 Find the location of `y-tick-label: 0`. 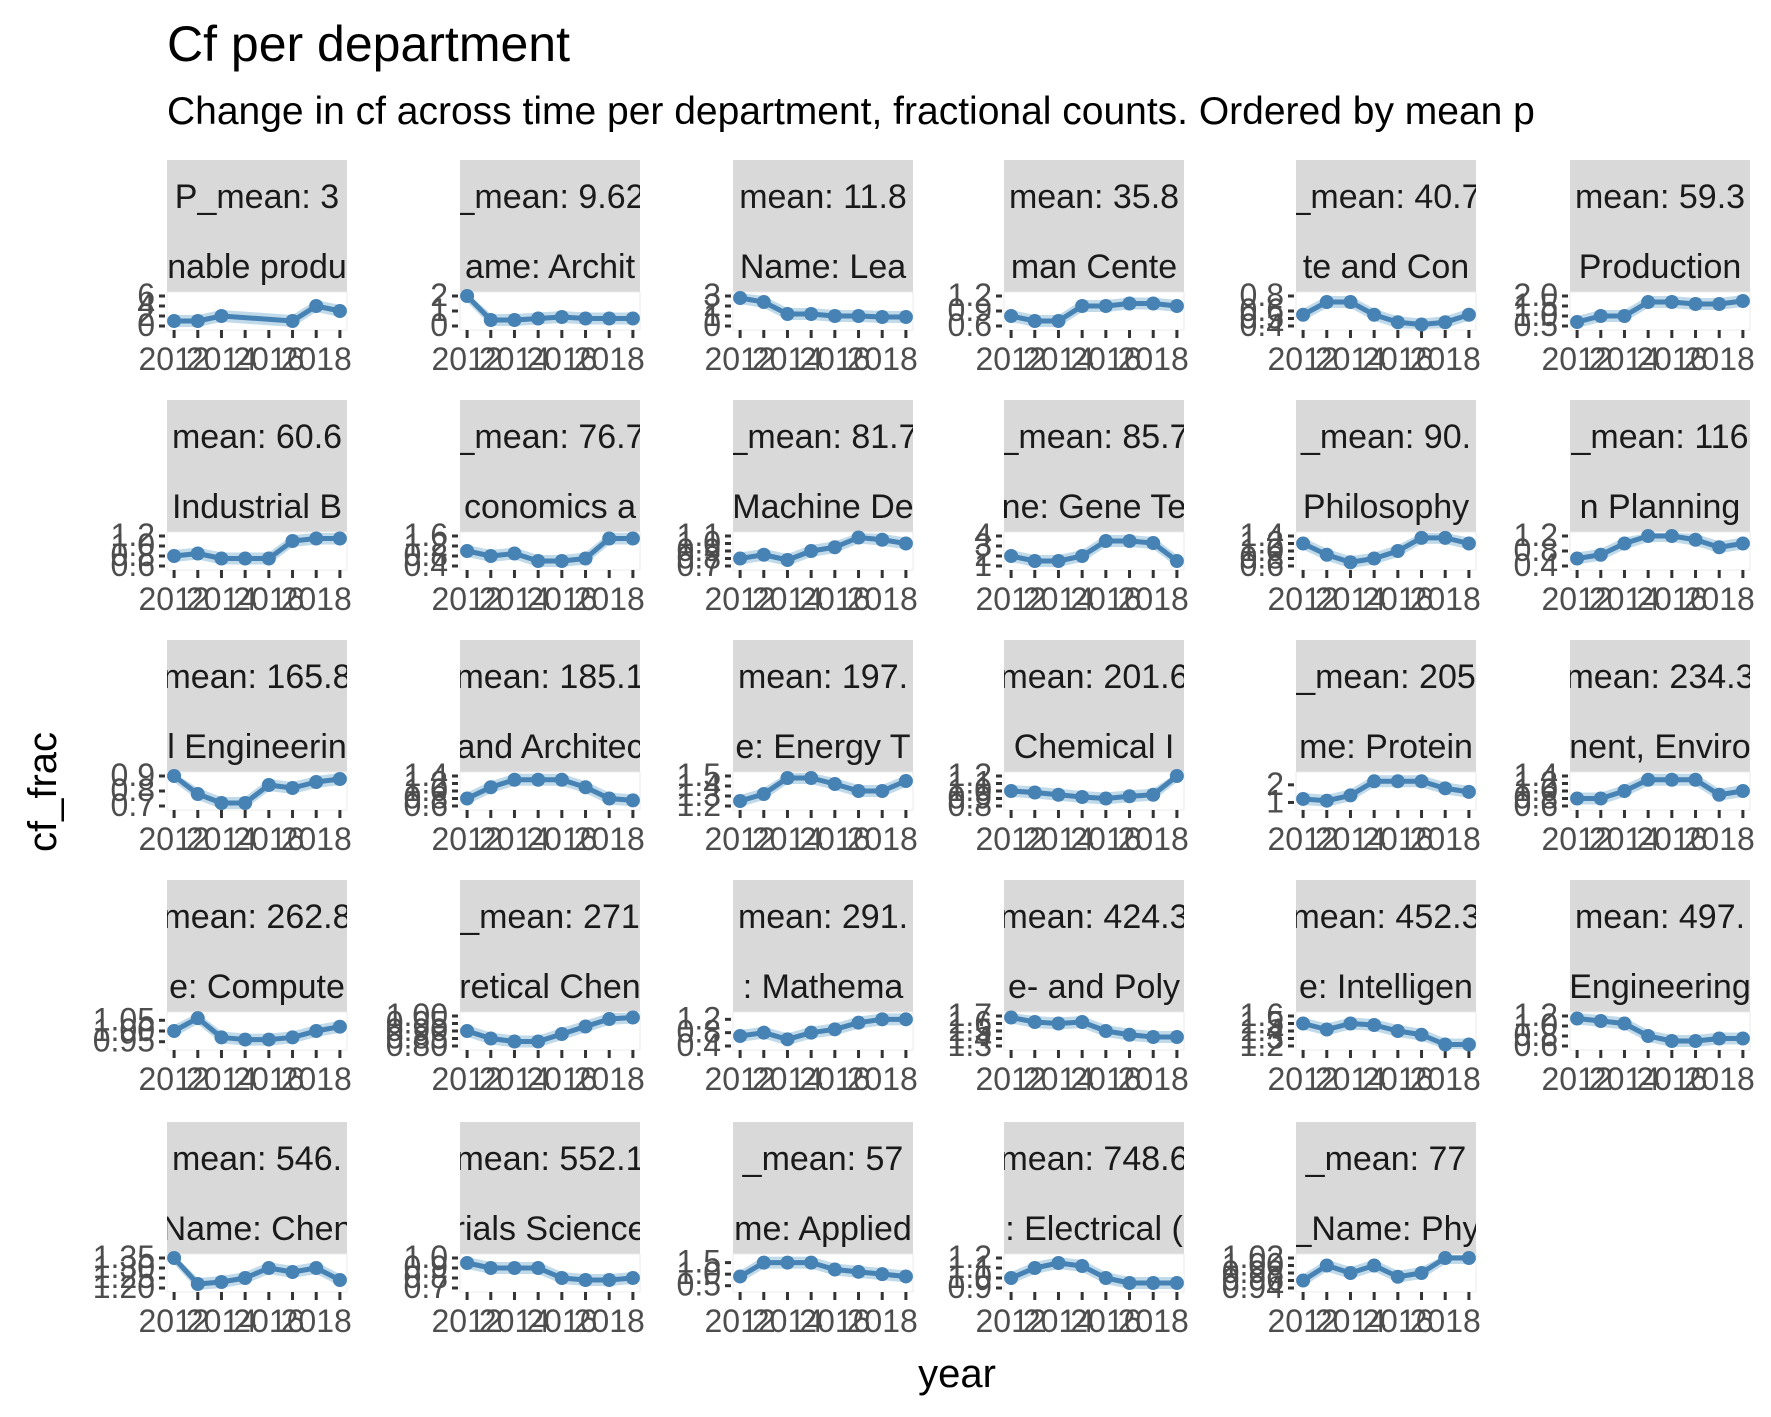

y-tick-label: 0 is located at coordinates (712, 325).